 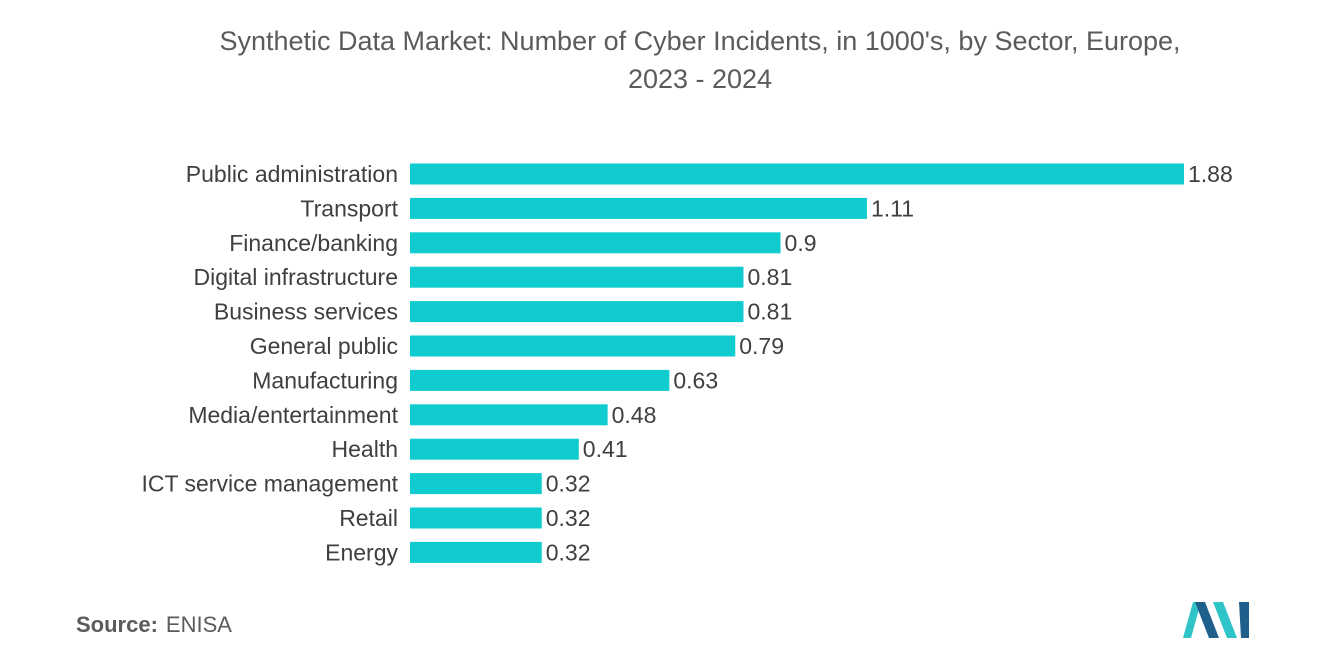 I want to click on source-value: ENISA, so click(x=198, y=624).